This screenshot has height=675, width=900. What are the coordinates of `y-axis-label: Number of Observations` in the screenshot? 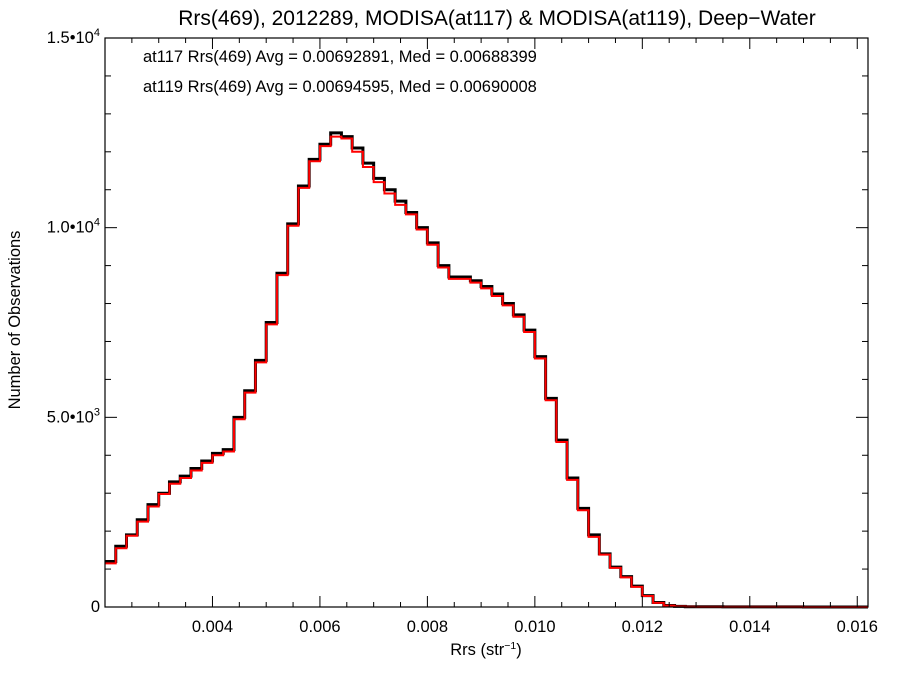 It's located at (15, 320).